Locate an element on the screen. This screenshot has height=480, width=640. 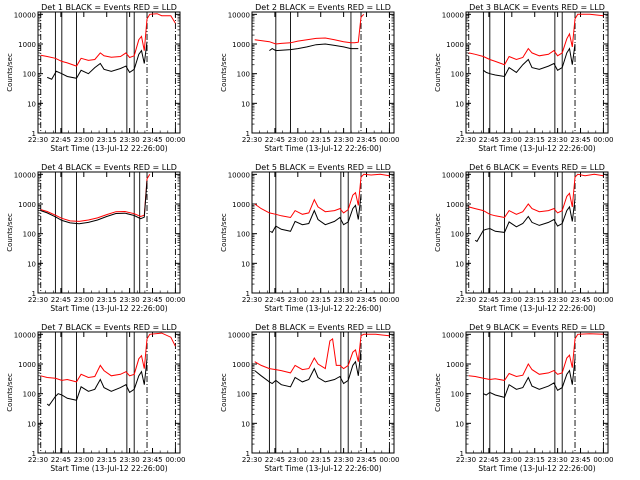
panel-title: Det 2 BLACK = Events RED = LLD is located at coordinates (323, 7).